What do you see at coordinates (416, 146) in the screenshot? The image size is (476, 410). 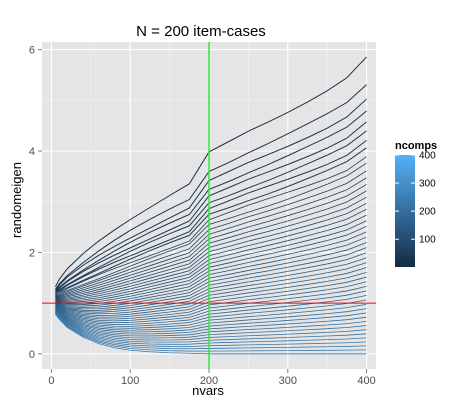 I see `legend-title: ncomps` at bounding box center [416, 146].